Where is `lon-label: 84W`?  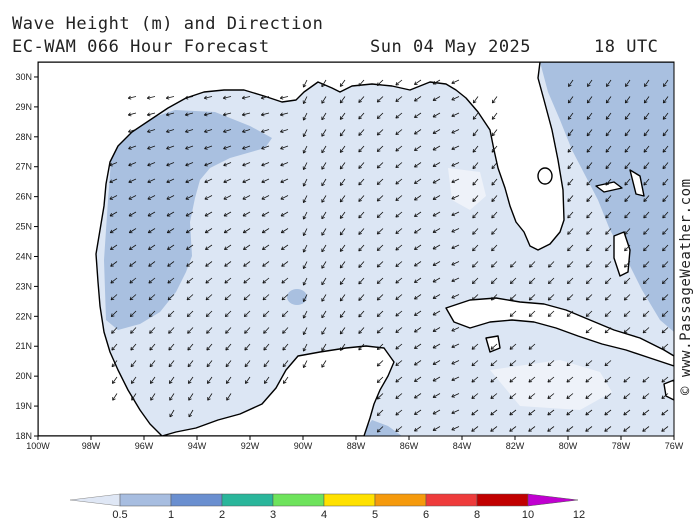 lon-label: 84W is located at coordinates (462, 446).